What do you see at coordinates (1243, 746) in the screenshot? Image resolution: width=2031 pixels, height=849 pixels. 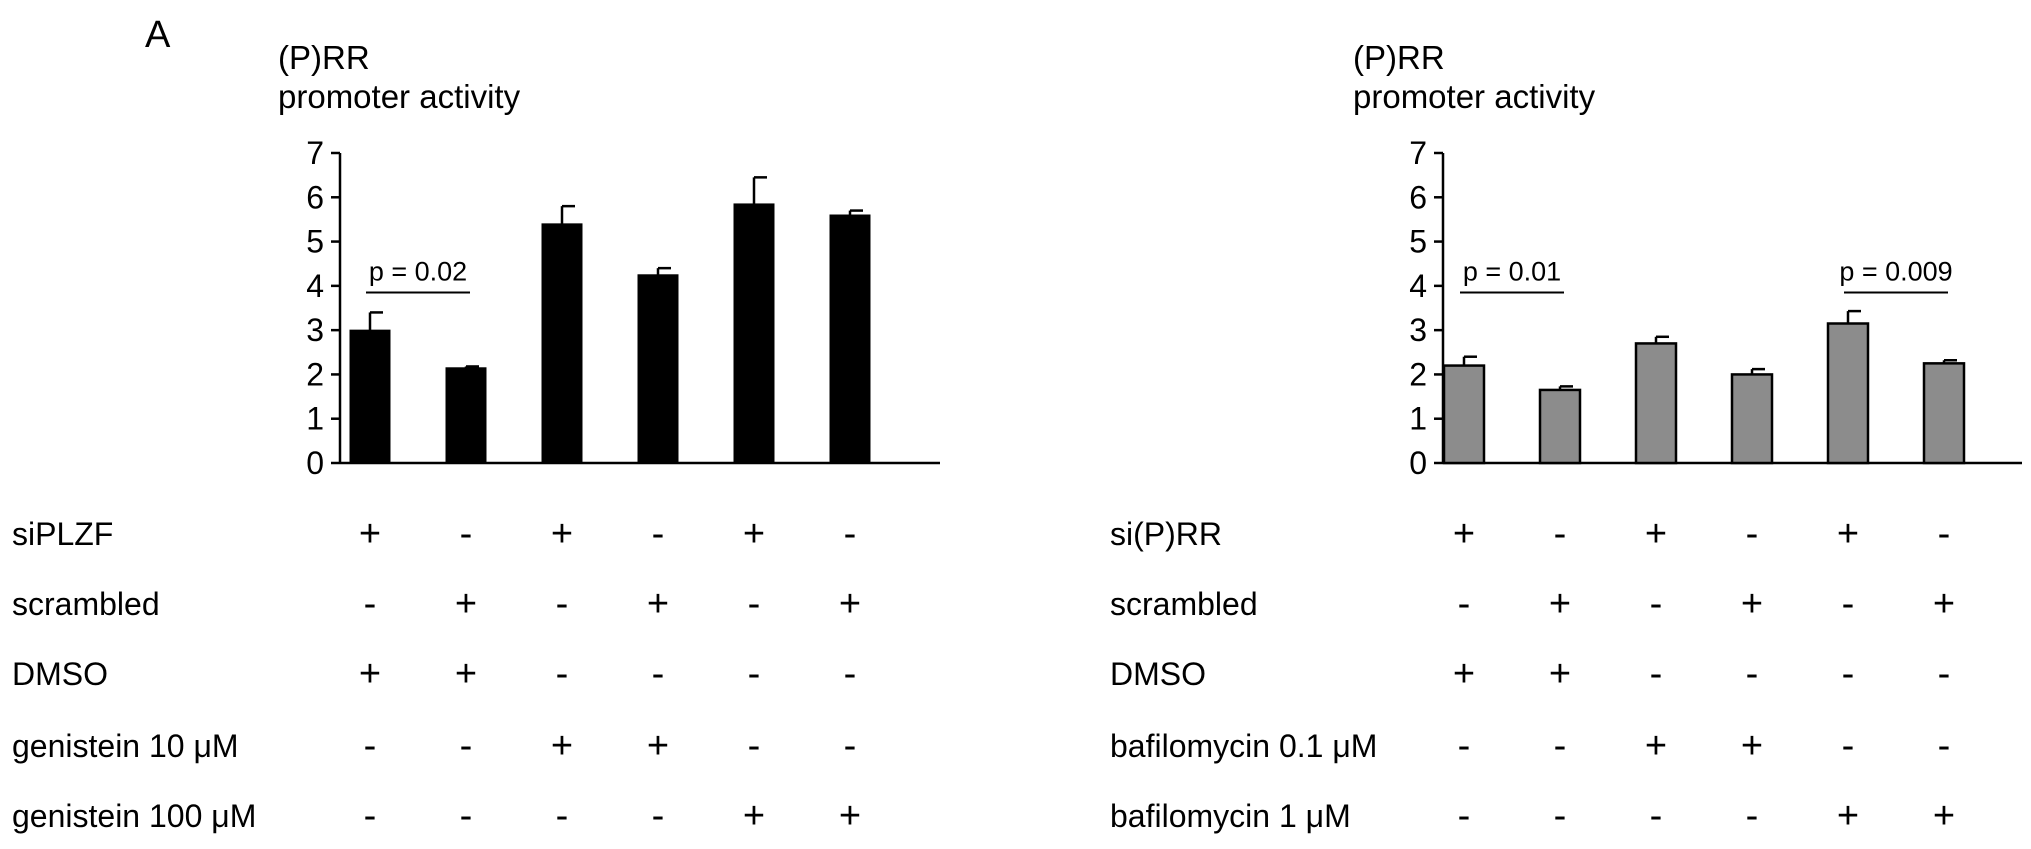 I see `condition-row-label: bafilomycin 0.1 μM` at bounding box center [1243, 746].